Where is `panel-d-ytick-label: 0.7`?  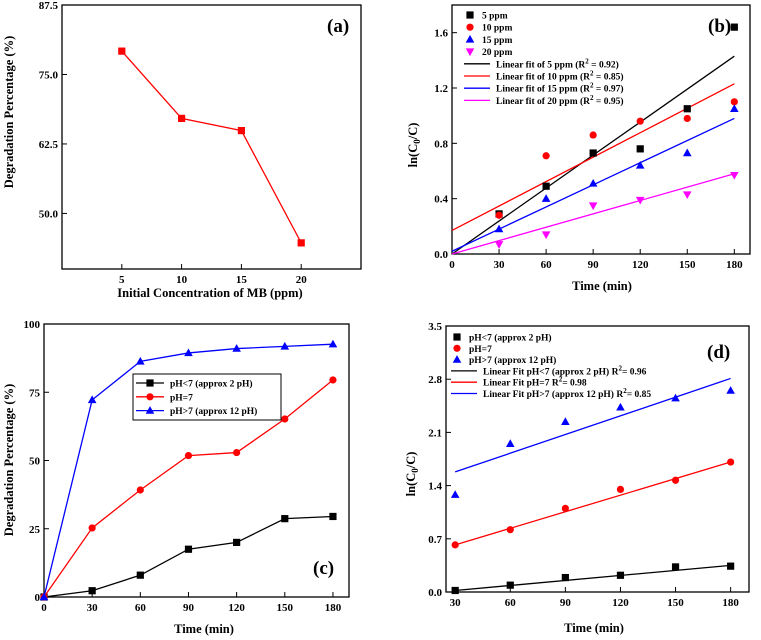 panel-d-ytick-label: 0.7 is located at coordinates (435, 540).